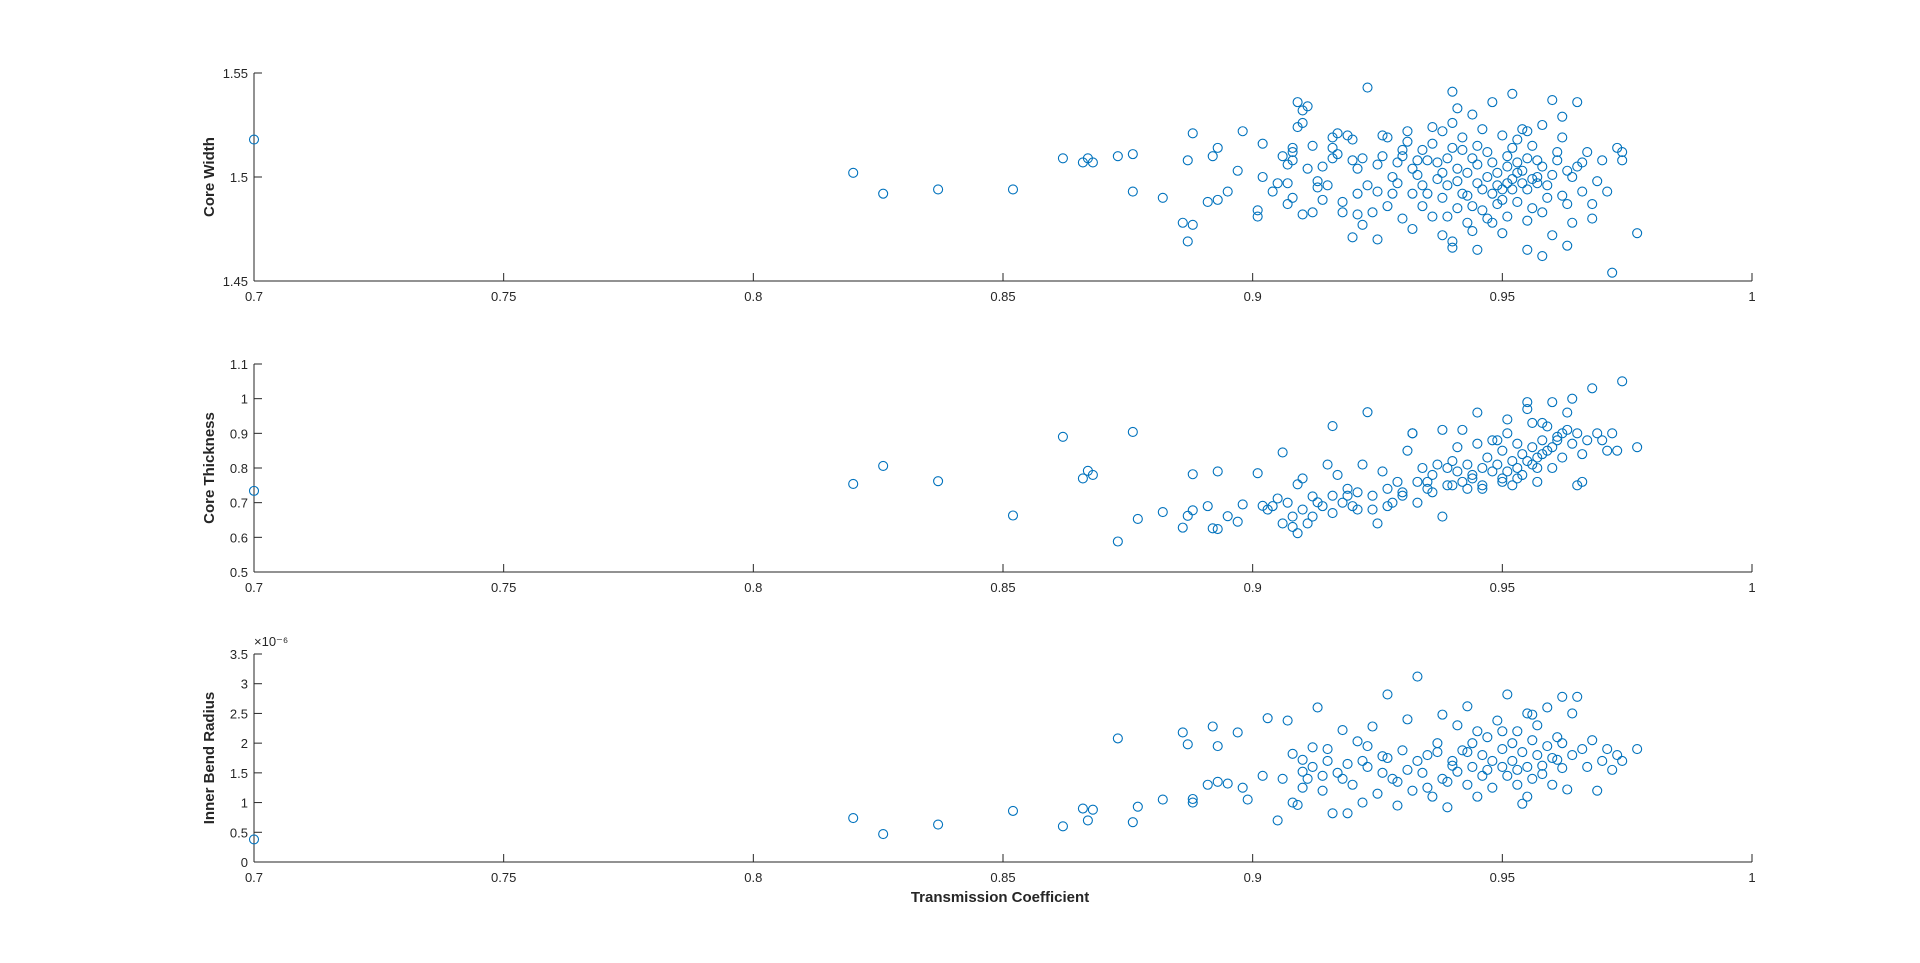 This screenshot has height=963, width=1920. What do you see at coordinates (271, 641) in the screenshot?
I see `y-exponent-label: ×10⁻⁶` at bounding box center [271, 641].